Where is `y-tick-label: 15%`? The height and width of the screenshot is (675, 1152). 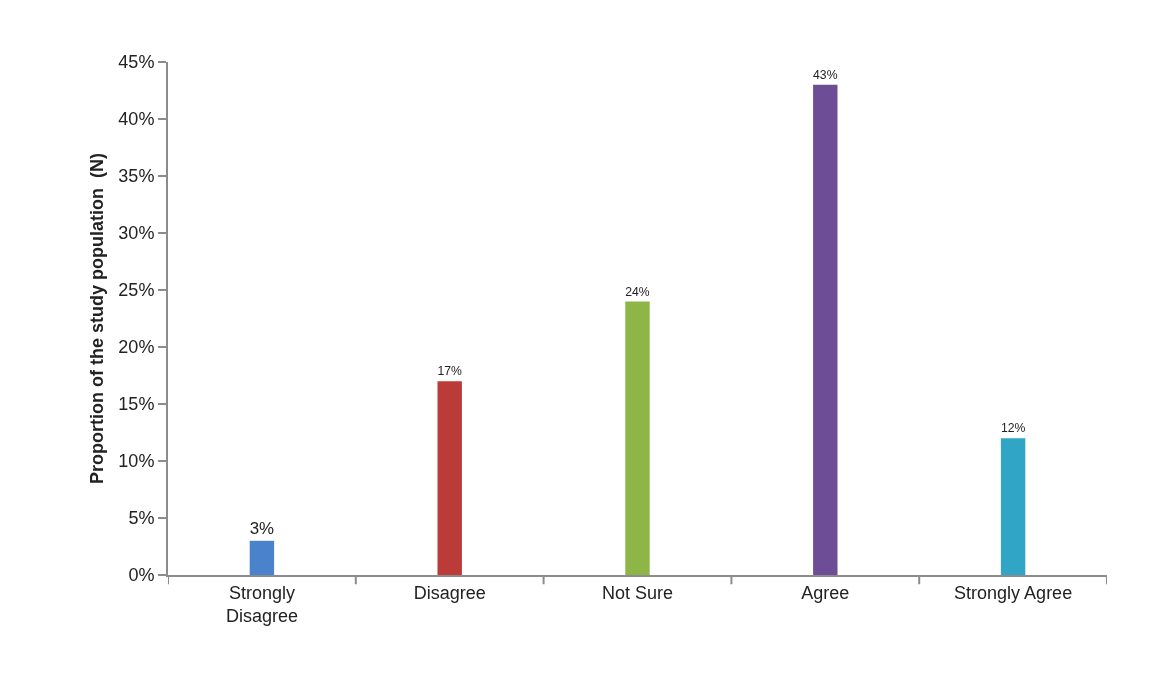 y-tick-label: 15% is located at coordinates (136, 404).